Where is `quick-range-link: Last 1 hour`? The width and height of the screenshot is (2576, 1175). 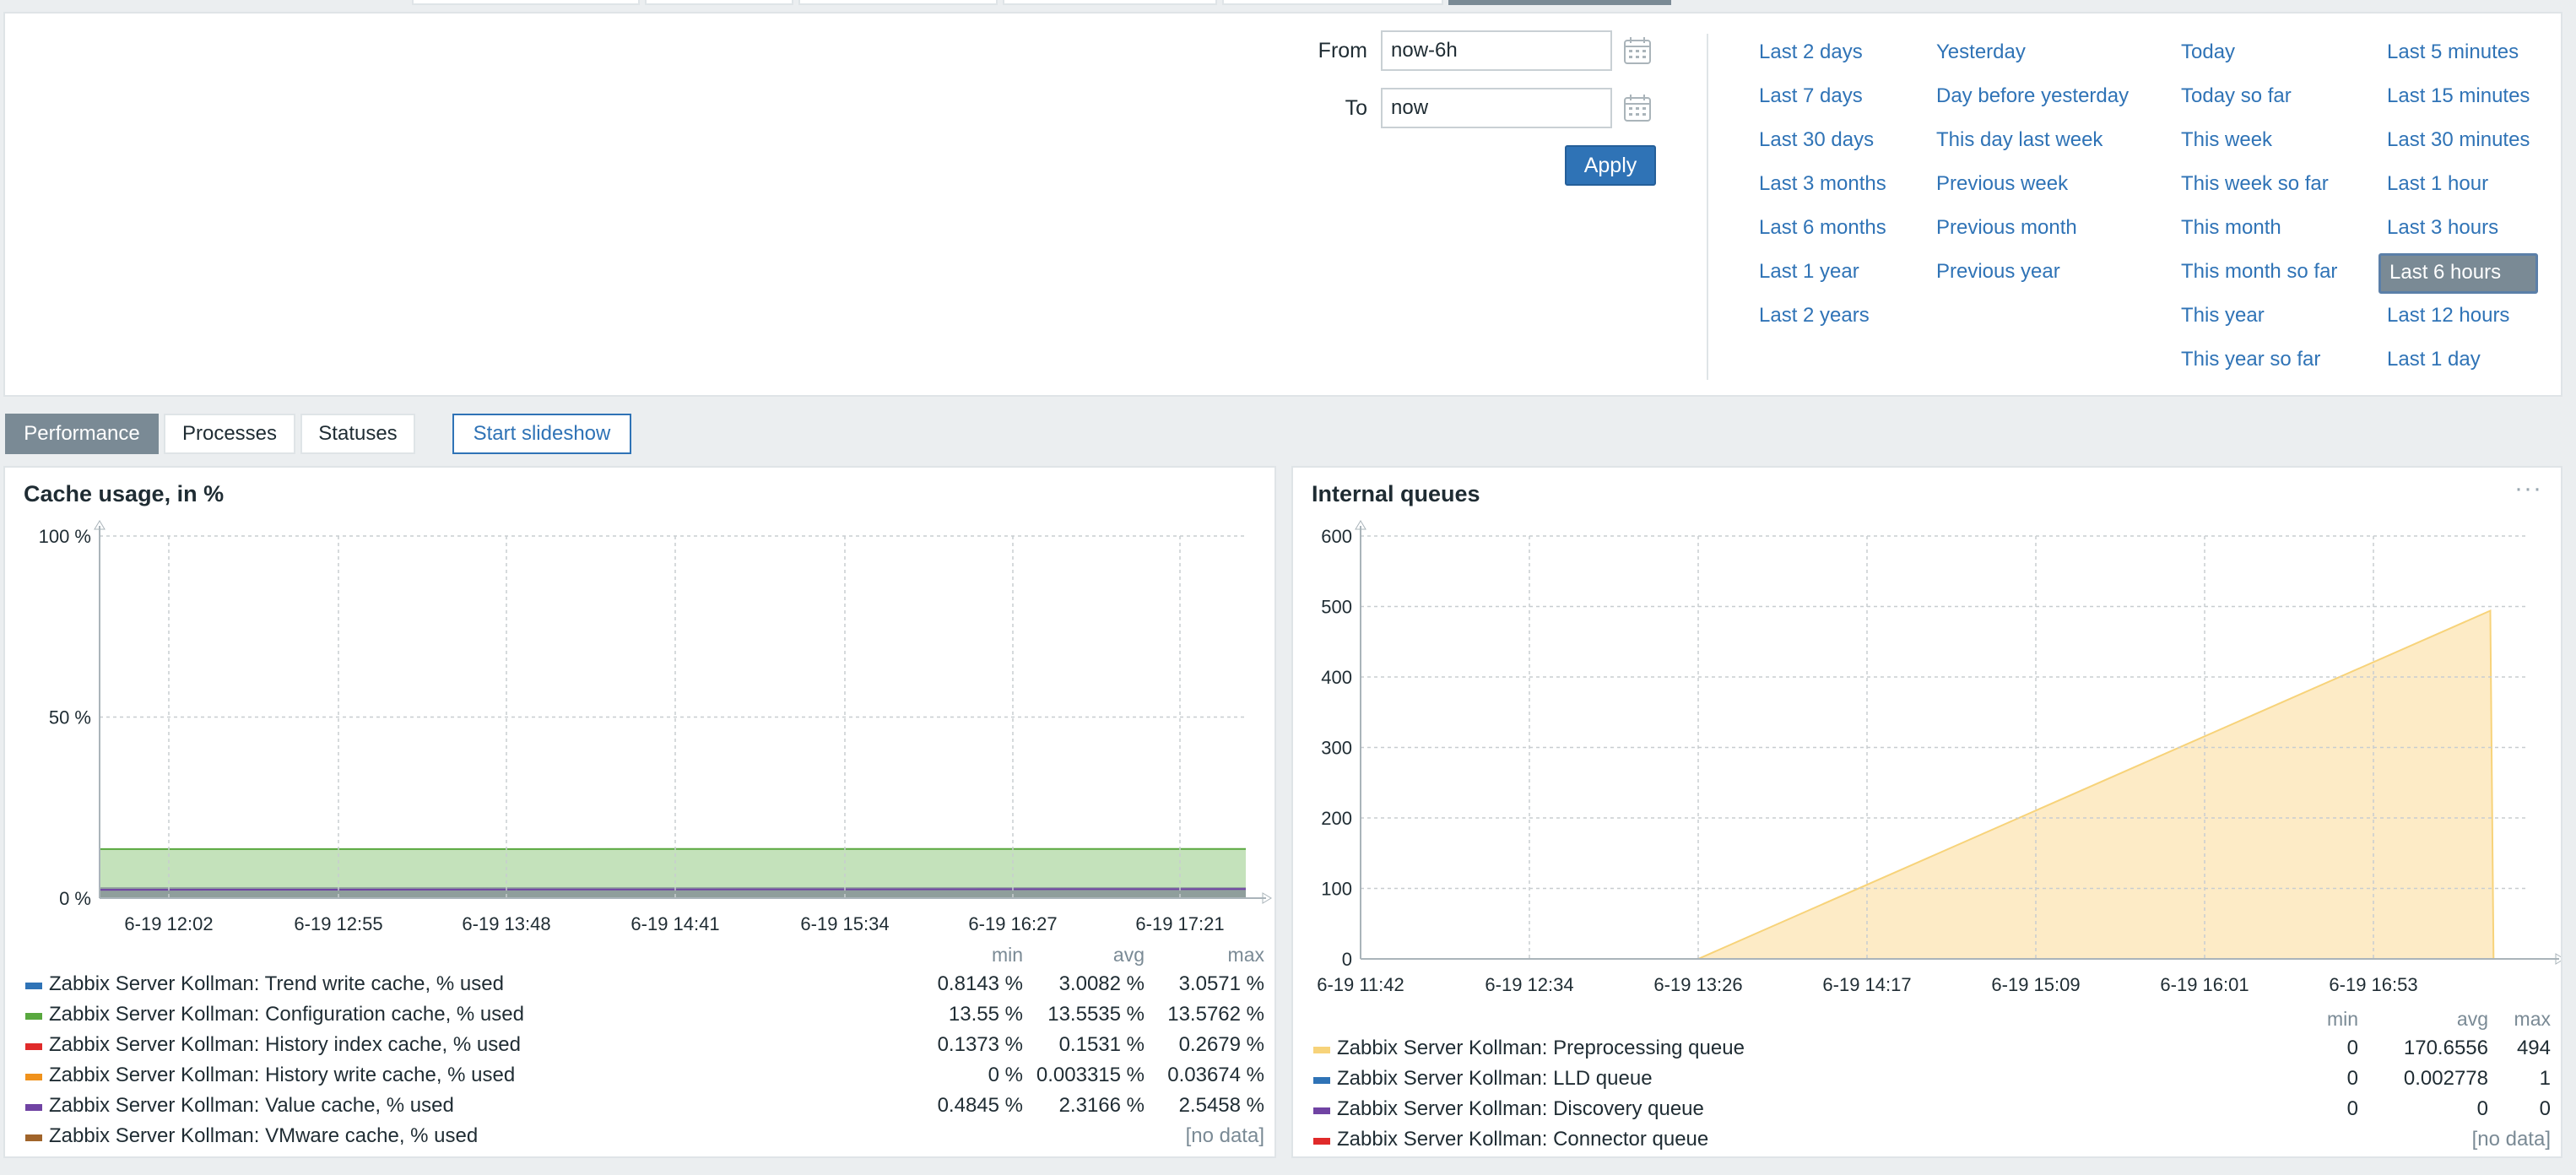
quick-range-link: Last 1 hour is located at coordinates (2438, 183).